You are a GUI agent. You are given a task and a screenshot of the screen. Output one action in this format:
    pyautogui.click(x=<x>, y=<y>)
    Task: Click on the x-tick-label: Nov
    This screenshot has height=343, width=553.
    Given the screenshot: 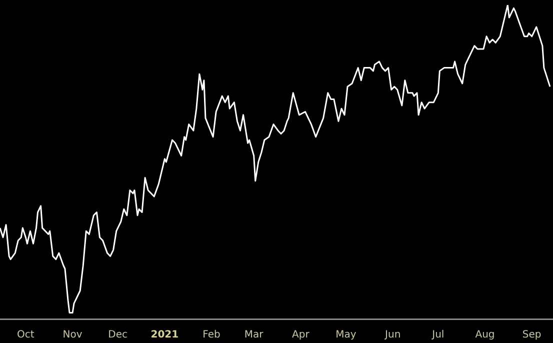 What is the action you would take?
    pyautogui.click(x=72, y=335)
    